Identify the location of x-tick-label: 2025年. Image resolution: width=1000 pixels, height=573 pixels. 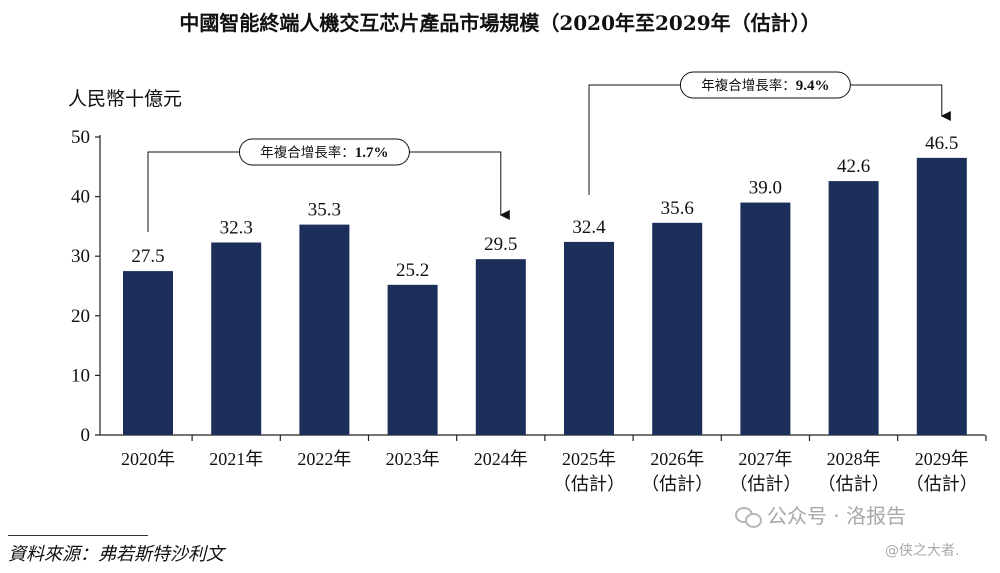
(589, 459).